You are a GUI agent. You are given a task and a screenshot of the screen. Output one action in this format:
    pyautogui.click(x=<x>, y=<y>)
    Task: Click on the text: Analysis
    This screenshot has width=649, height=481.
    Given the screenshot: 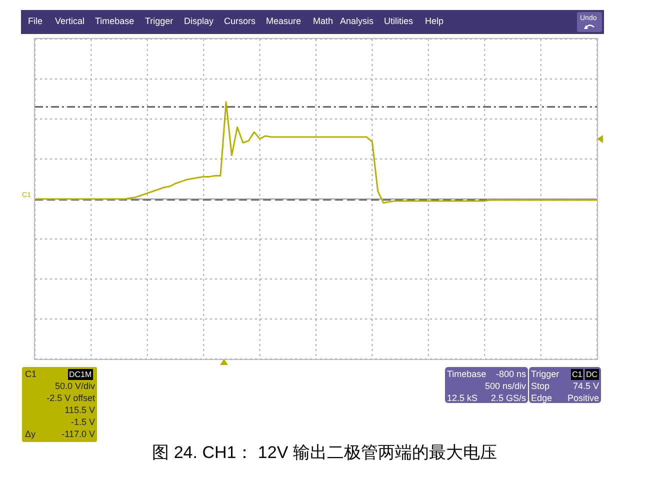 What is the action you would take?
    pyautogui.click(x=357, y=21)
    